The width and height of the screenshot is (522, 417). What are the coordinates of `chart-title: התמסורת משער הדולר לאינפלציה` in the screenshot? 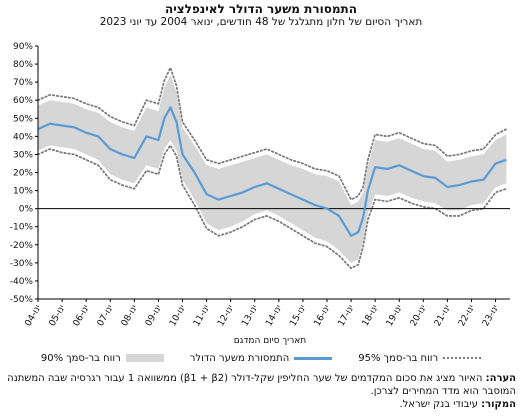 It's located at (261, 9).